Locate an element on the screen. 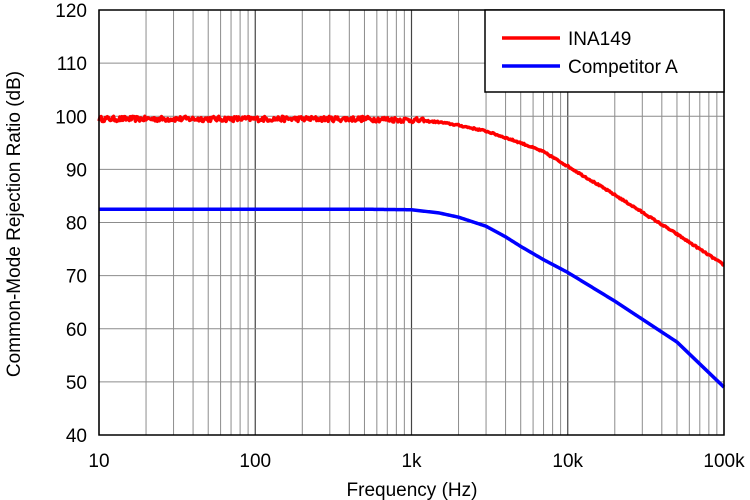 Image resolution: width=750 pixels, height=500 pixels. legend-label-competitor-a: Competitor A is located at coordinates (623, 67).